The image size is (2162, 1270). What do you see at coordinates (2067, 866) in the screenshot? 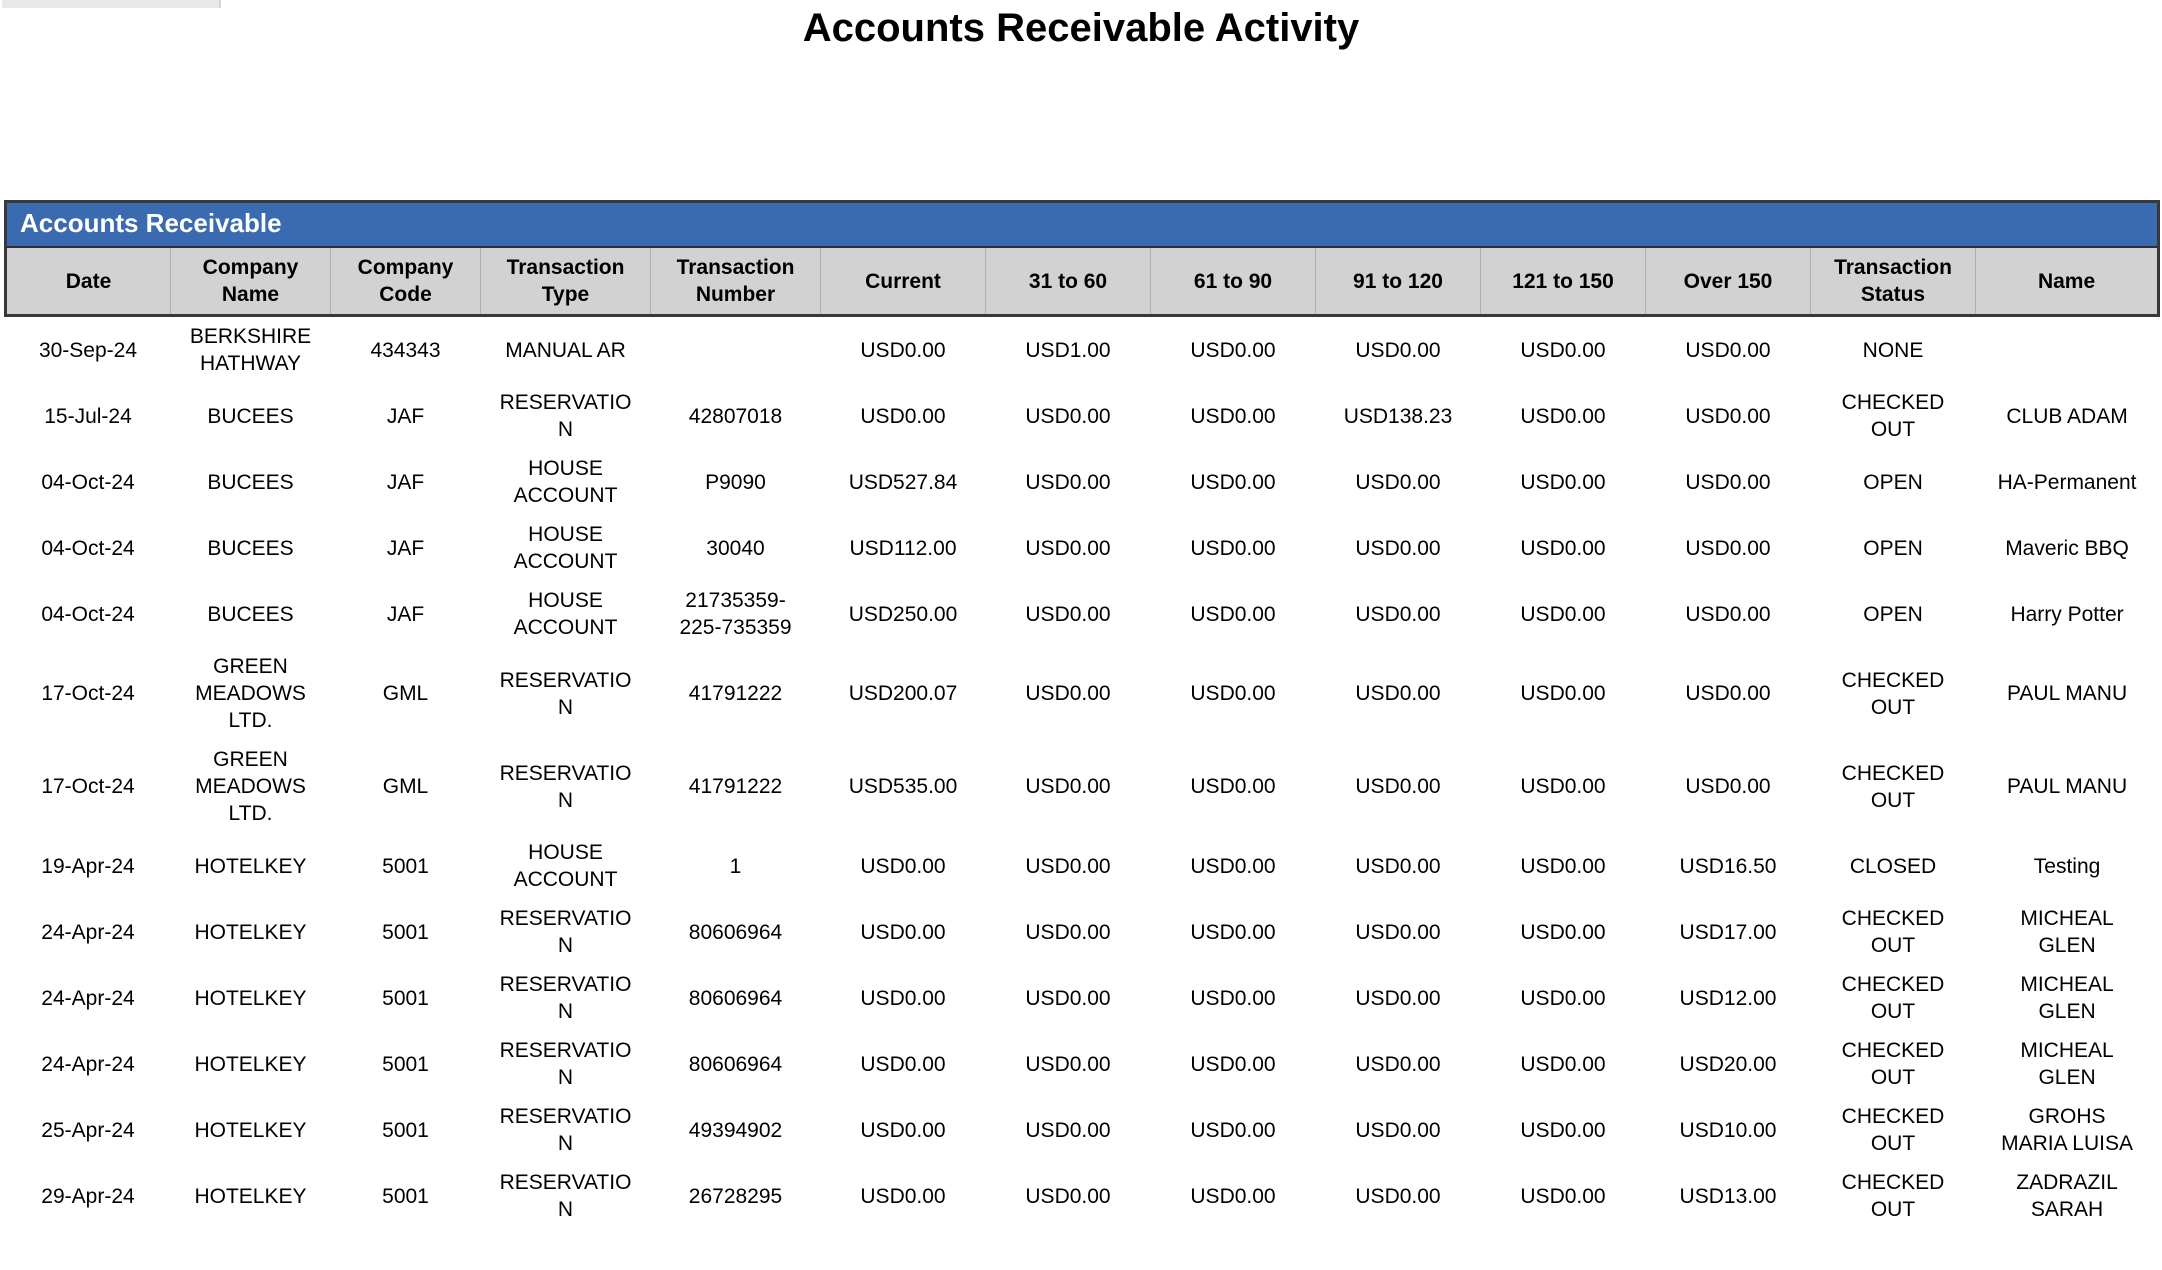
I see `cell-name: Testing` at bounding box center [2067, 866].